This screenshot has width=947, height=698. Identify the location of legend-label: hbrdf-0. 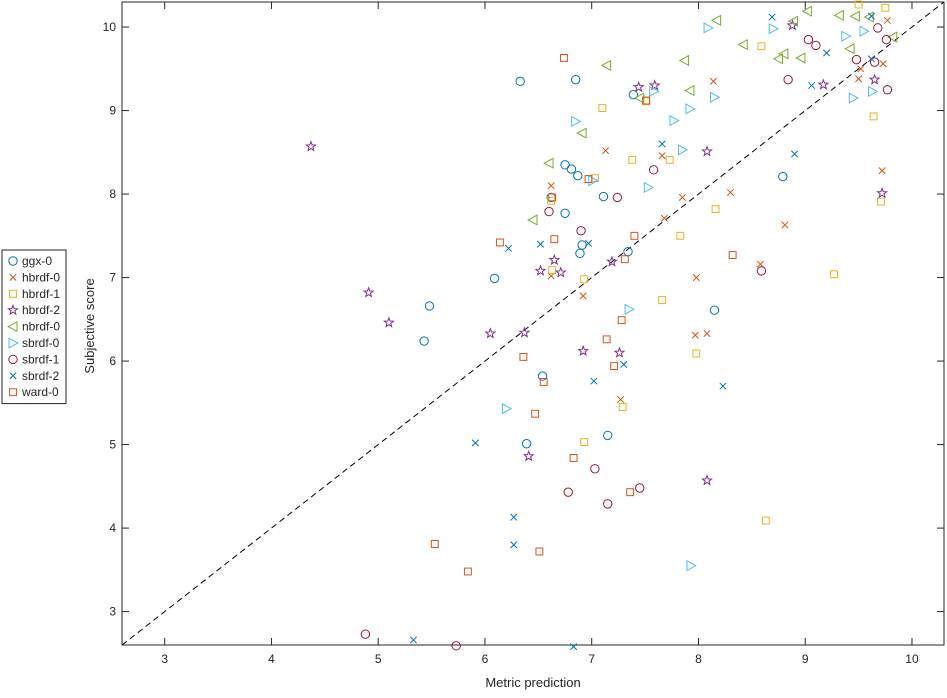
(41, 277).